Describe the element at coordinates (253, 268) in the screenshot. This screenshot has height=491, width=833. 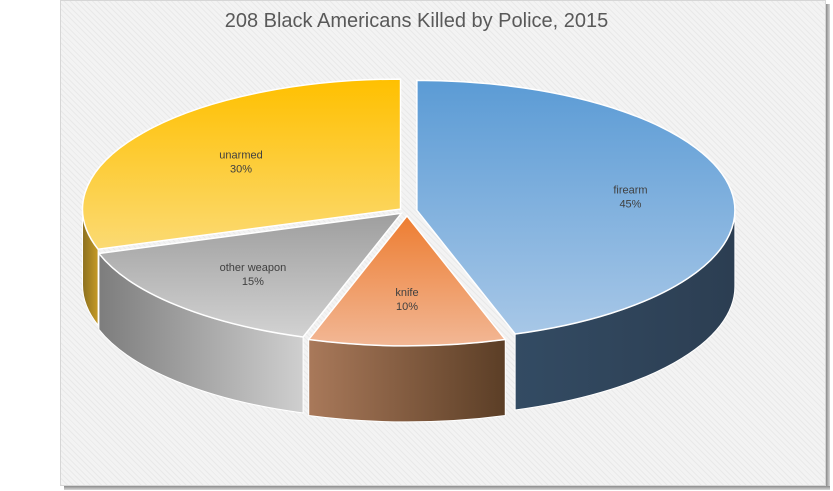
I see `slice-label: other weapon` at that location.